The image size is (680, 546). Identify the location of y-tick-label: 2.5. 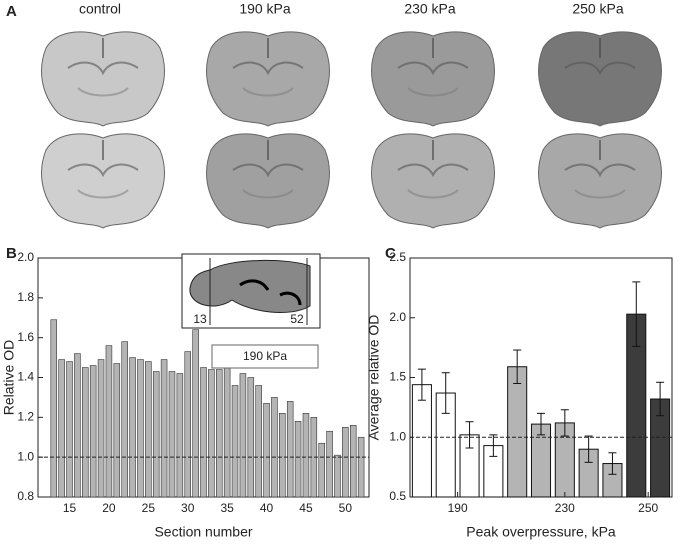
(397, 257).